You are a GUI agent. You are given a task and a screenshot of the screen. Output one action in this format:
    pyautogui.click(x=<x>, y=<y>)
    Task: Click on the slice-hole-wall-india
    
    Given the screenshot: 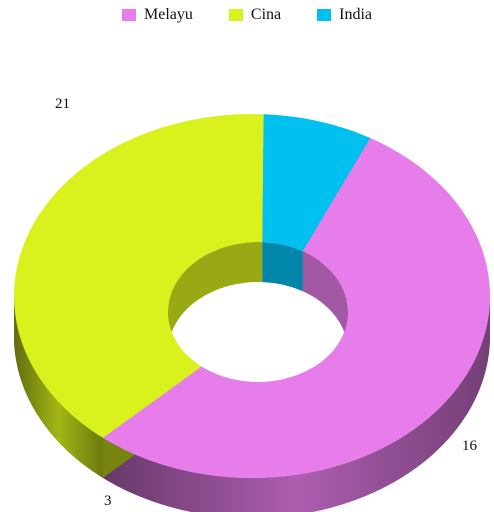 What is the action you would take?
    pyautogui.click(x=282, y=267)
    